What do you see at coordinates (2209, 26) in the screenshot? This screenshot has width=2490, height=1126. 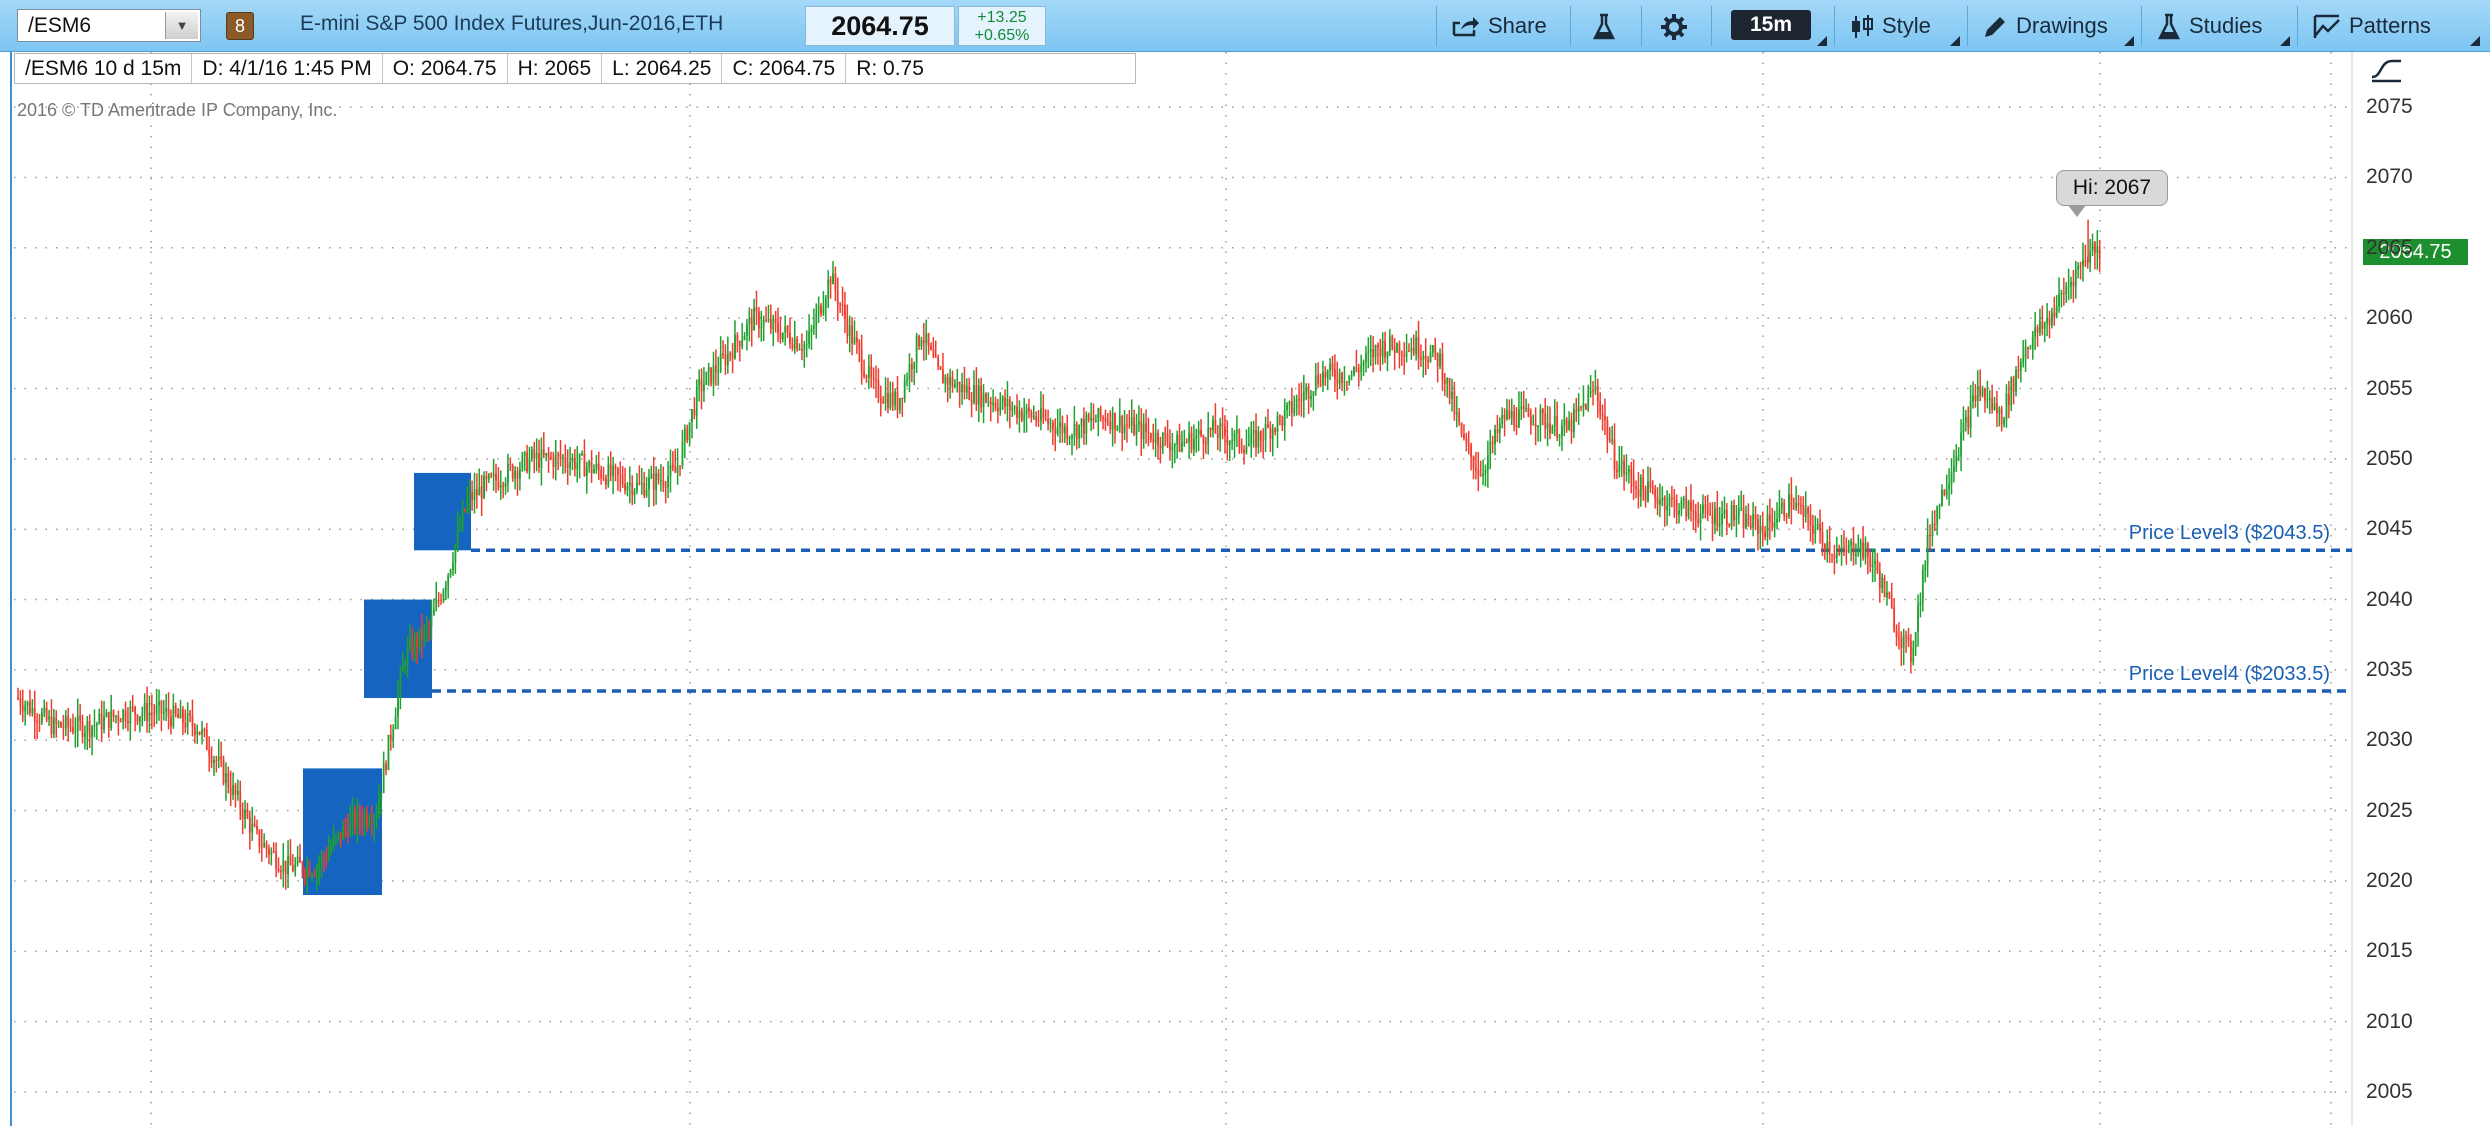 I see `studies-button: Studies` at bounding box center [2209, 26].